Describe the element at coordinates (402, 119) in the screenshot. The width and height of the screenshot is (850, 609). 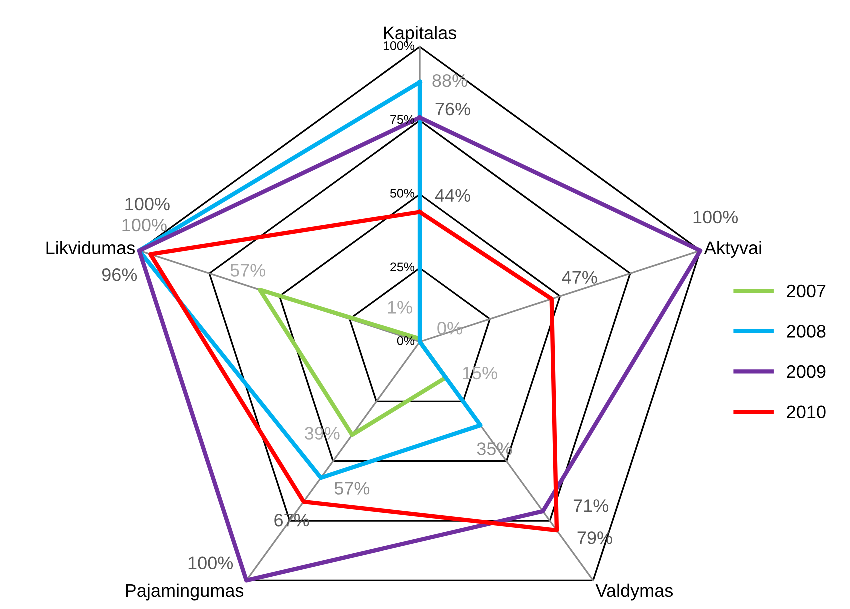
I see `y-tick-label: 75%` at that location.